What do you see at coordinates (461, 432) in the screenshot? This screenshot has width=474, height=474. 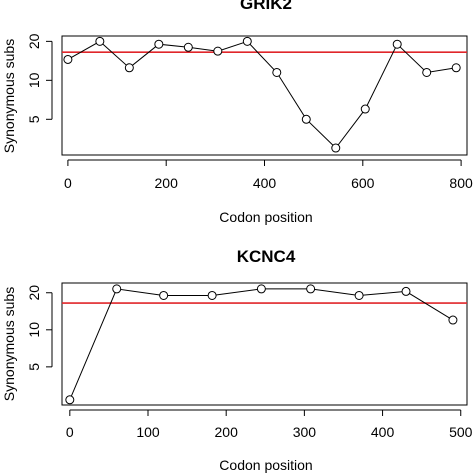 I see `x-tick-label: 500` at bounding box center [461, 432].